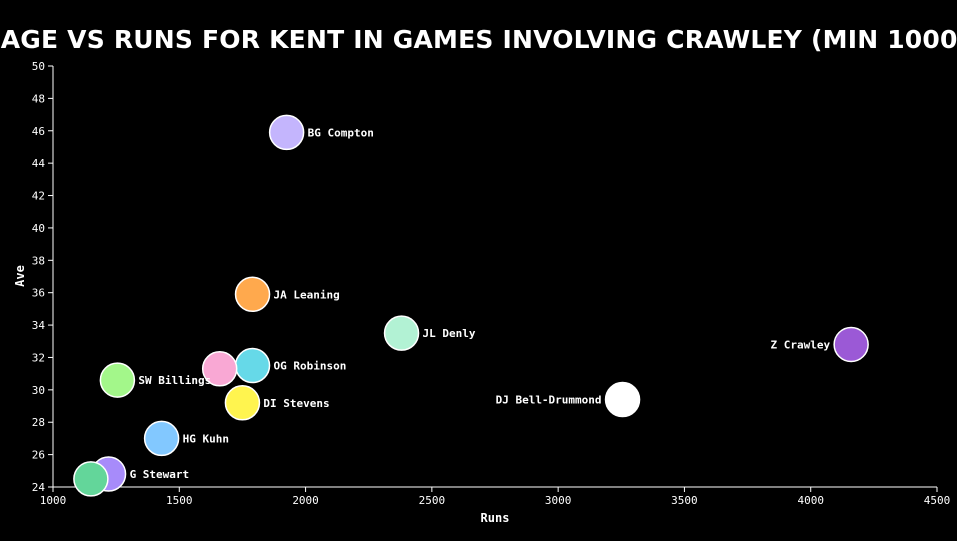 This screenshot has width=957, height=541. I want to click on data-label: JL Denly, so click(449, 333).